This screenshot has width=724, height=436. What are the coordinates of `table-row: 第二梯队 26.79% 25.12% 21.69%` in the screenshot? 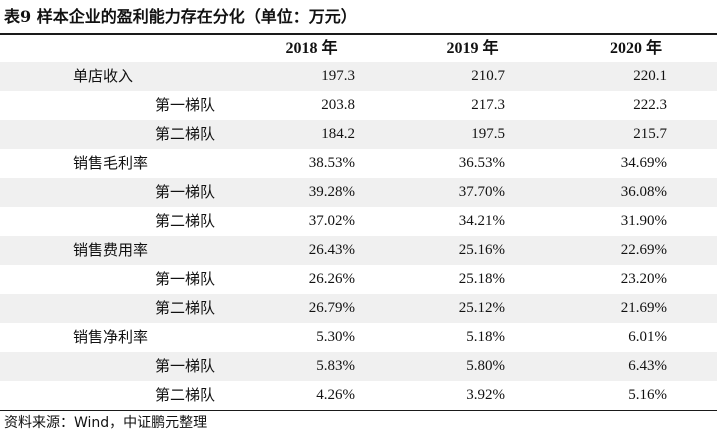 It's located at (358, 308).